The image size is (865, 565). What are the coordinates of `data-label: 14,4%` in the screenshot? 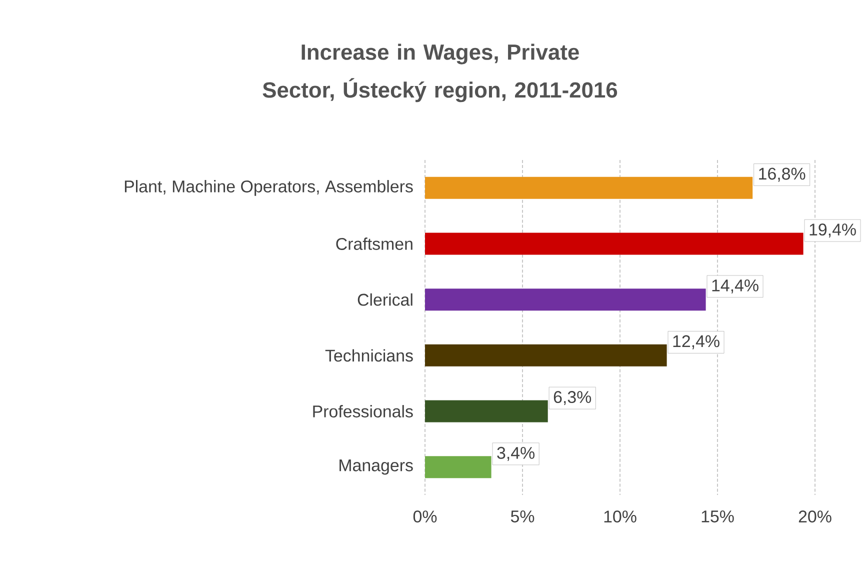 It's located at (735, 286).